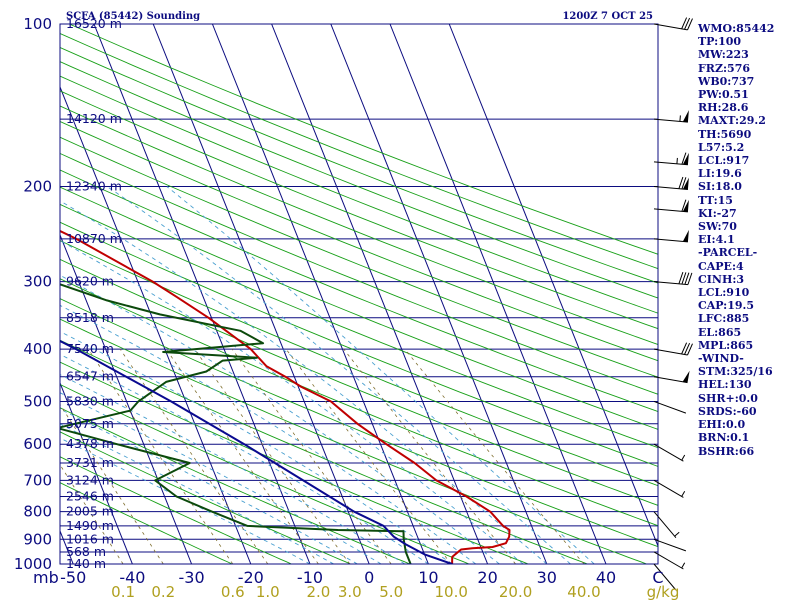  What do you see at coordinates (90, 443) in the screenshot?
I see `height-label: 4378 m` at bounding box center [90, 443].